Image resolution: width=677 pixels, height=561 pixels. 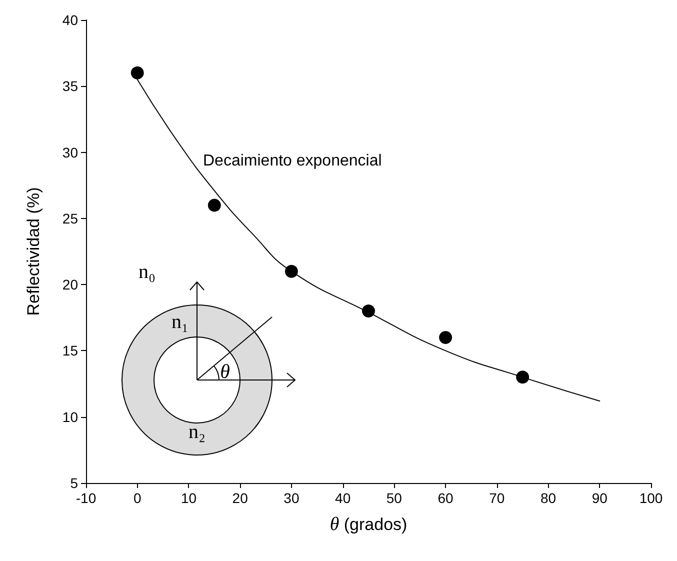 What do you see at coordinates (651, 498) in the screenshot?
I see `x-tick-label: 100` at bounding box center [651, 498].